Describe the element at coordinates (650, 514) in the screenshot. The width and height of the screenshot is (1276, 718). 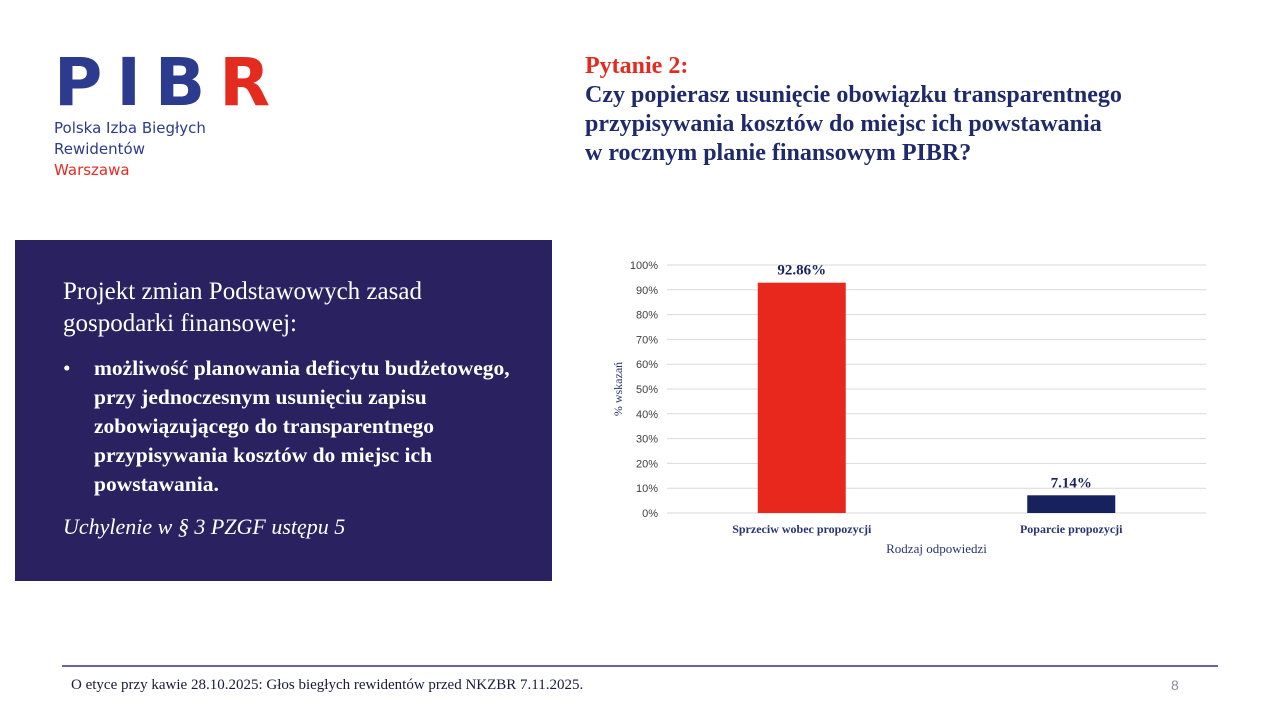
I see `y-tick-label-0: 0%` at that location.